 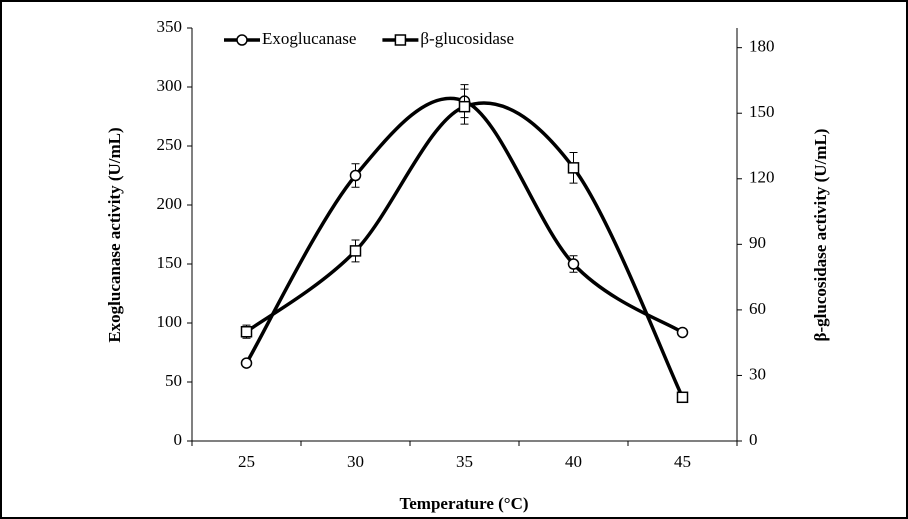 What do you see at coordinates (173, 380) in the screenshot?
I see `y-tick-label: 50` at bounding box center [173, 380].